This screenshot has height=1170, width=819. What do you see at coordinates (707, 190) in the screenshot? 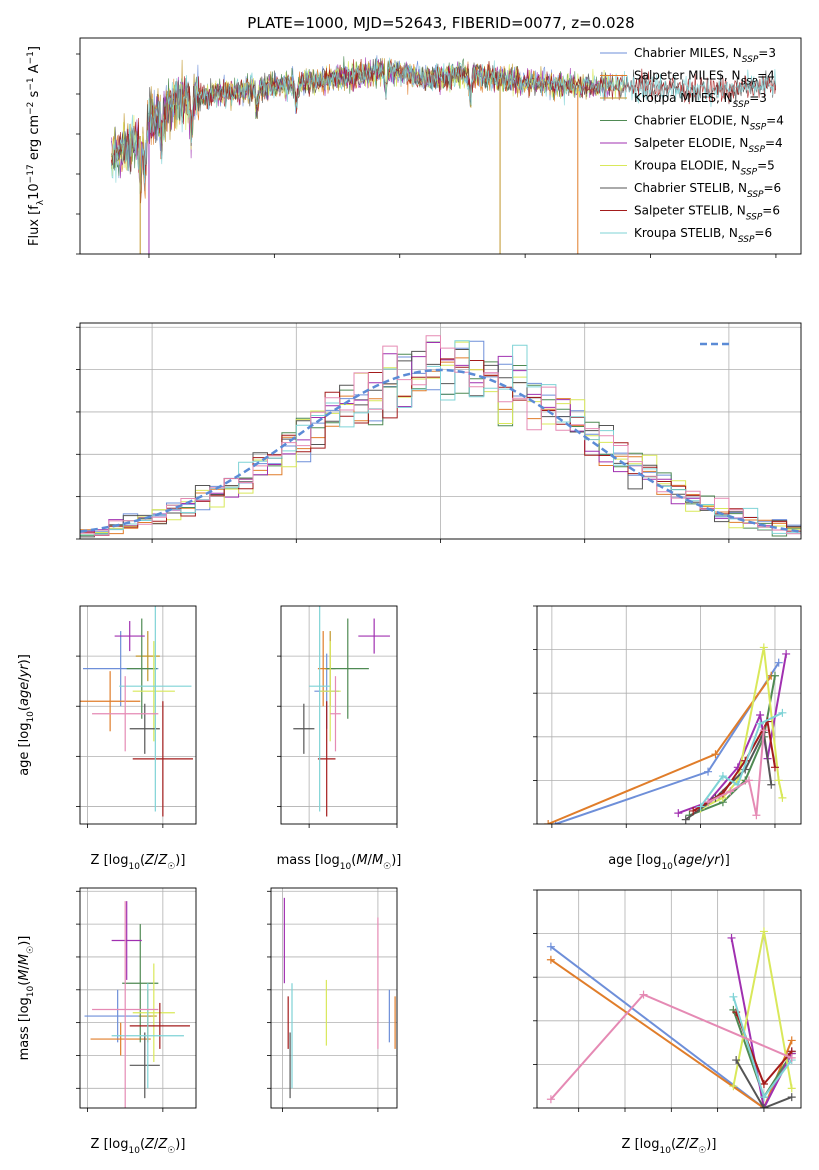
I see `legend-entry: Chabrier STELIB, NSSP=6` at bounding box center [707, 190].